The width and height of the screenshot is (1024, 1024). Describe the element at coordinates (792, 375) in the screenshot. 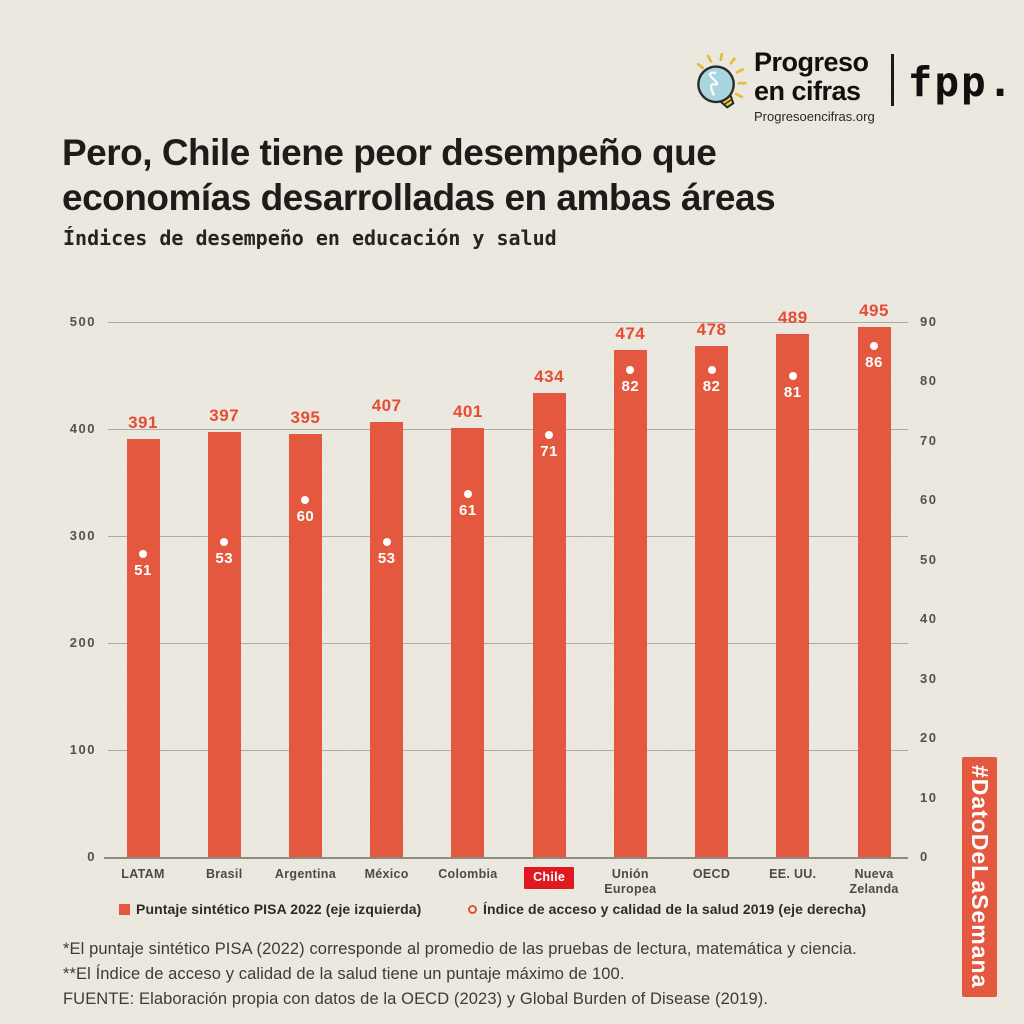

I see `health-dot-ee.-uu.` at that location.